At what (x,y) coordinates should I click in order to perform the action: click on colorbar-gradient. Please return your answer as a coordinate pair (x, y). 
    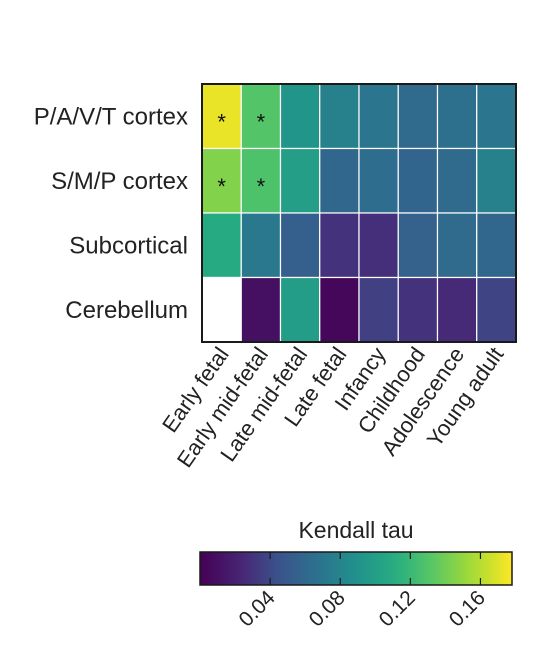
    Looking at the image, I should click on (356, 568).